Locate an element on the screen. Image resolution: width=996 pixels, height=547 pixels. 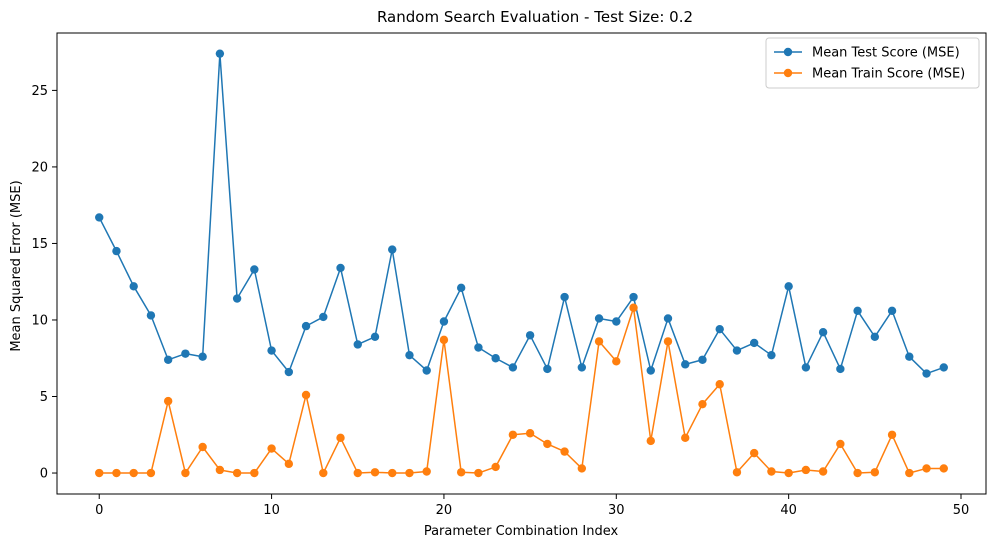
y-tick-label: 5 is located at coordinates (44, 397).